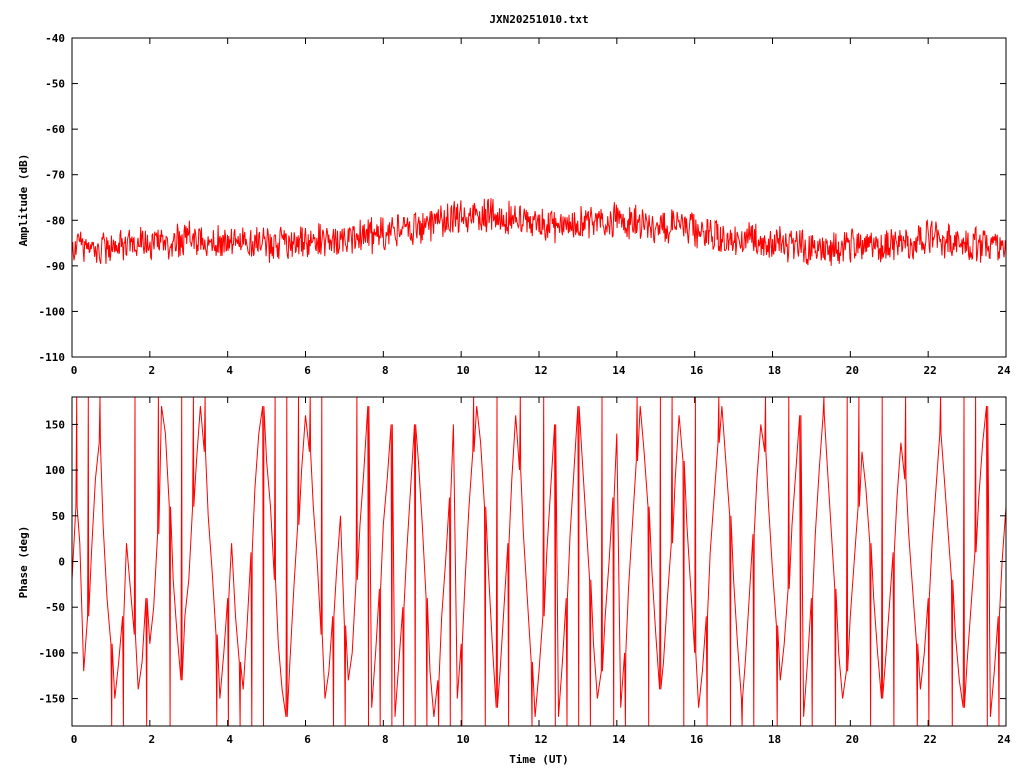 The width and height of the screenshot is (1024, 772). Describe the element at coordinates (55, 38) in the screenshot. I see `y-tick-label: -40` at that location.